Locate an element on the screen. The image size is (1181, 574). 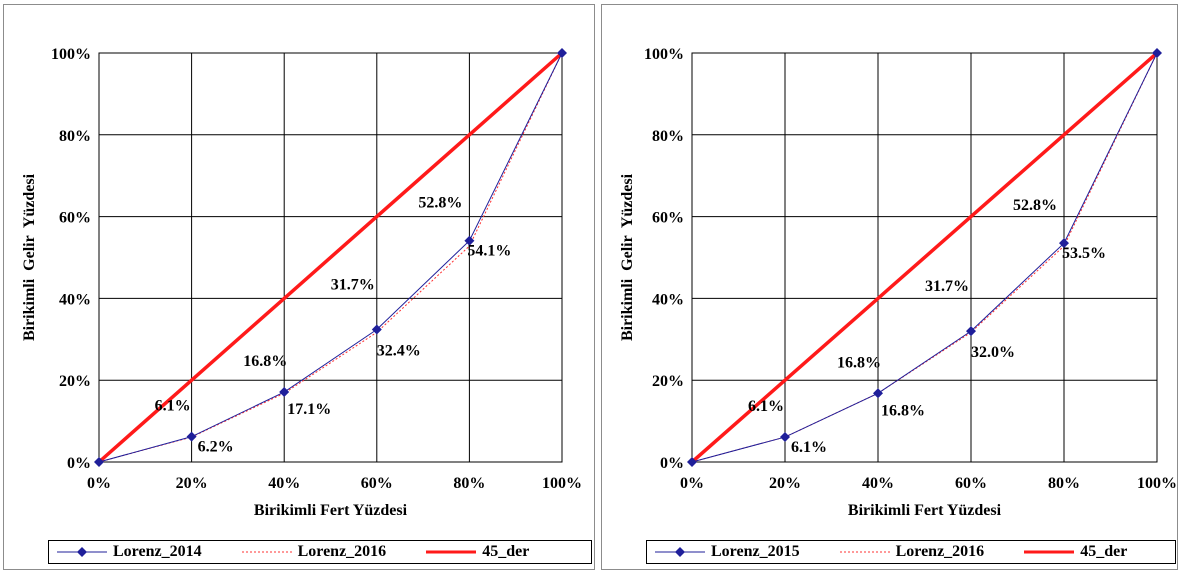
legend-label: Lorenz_2014 is located at coordinates (157, 551).